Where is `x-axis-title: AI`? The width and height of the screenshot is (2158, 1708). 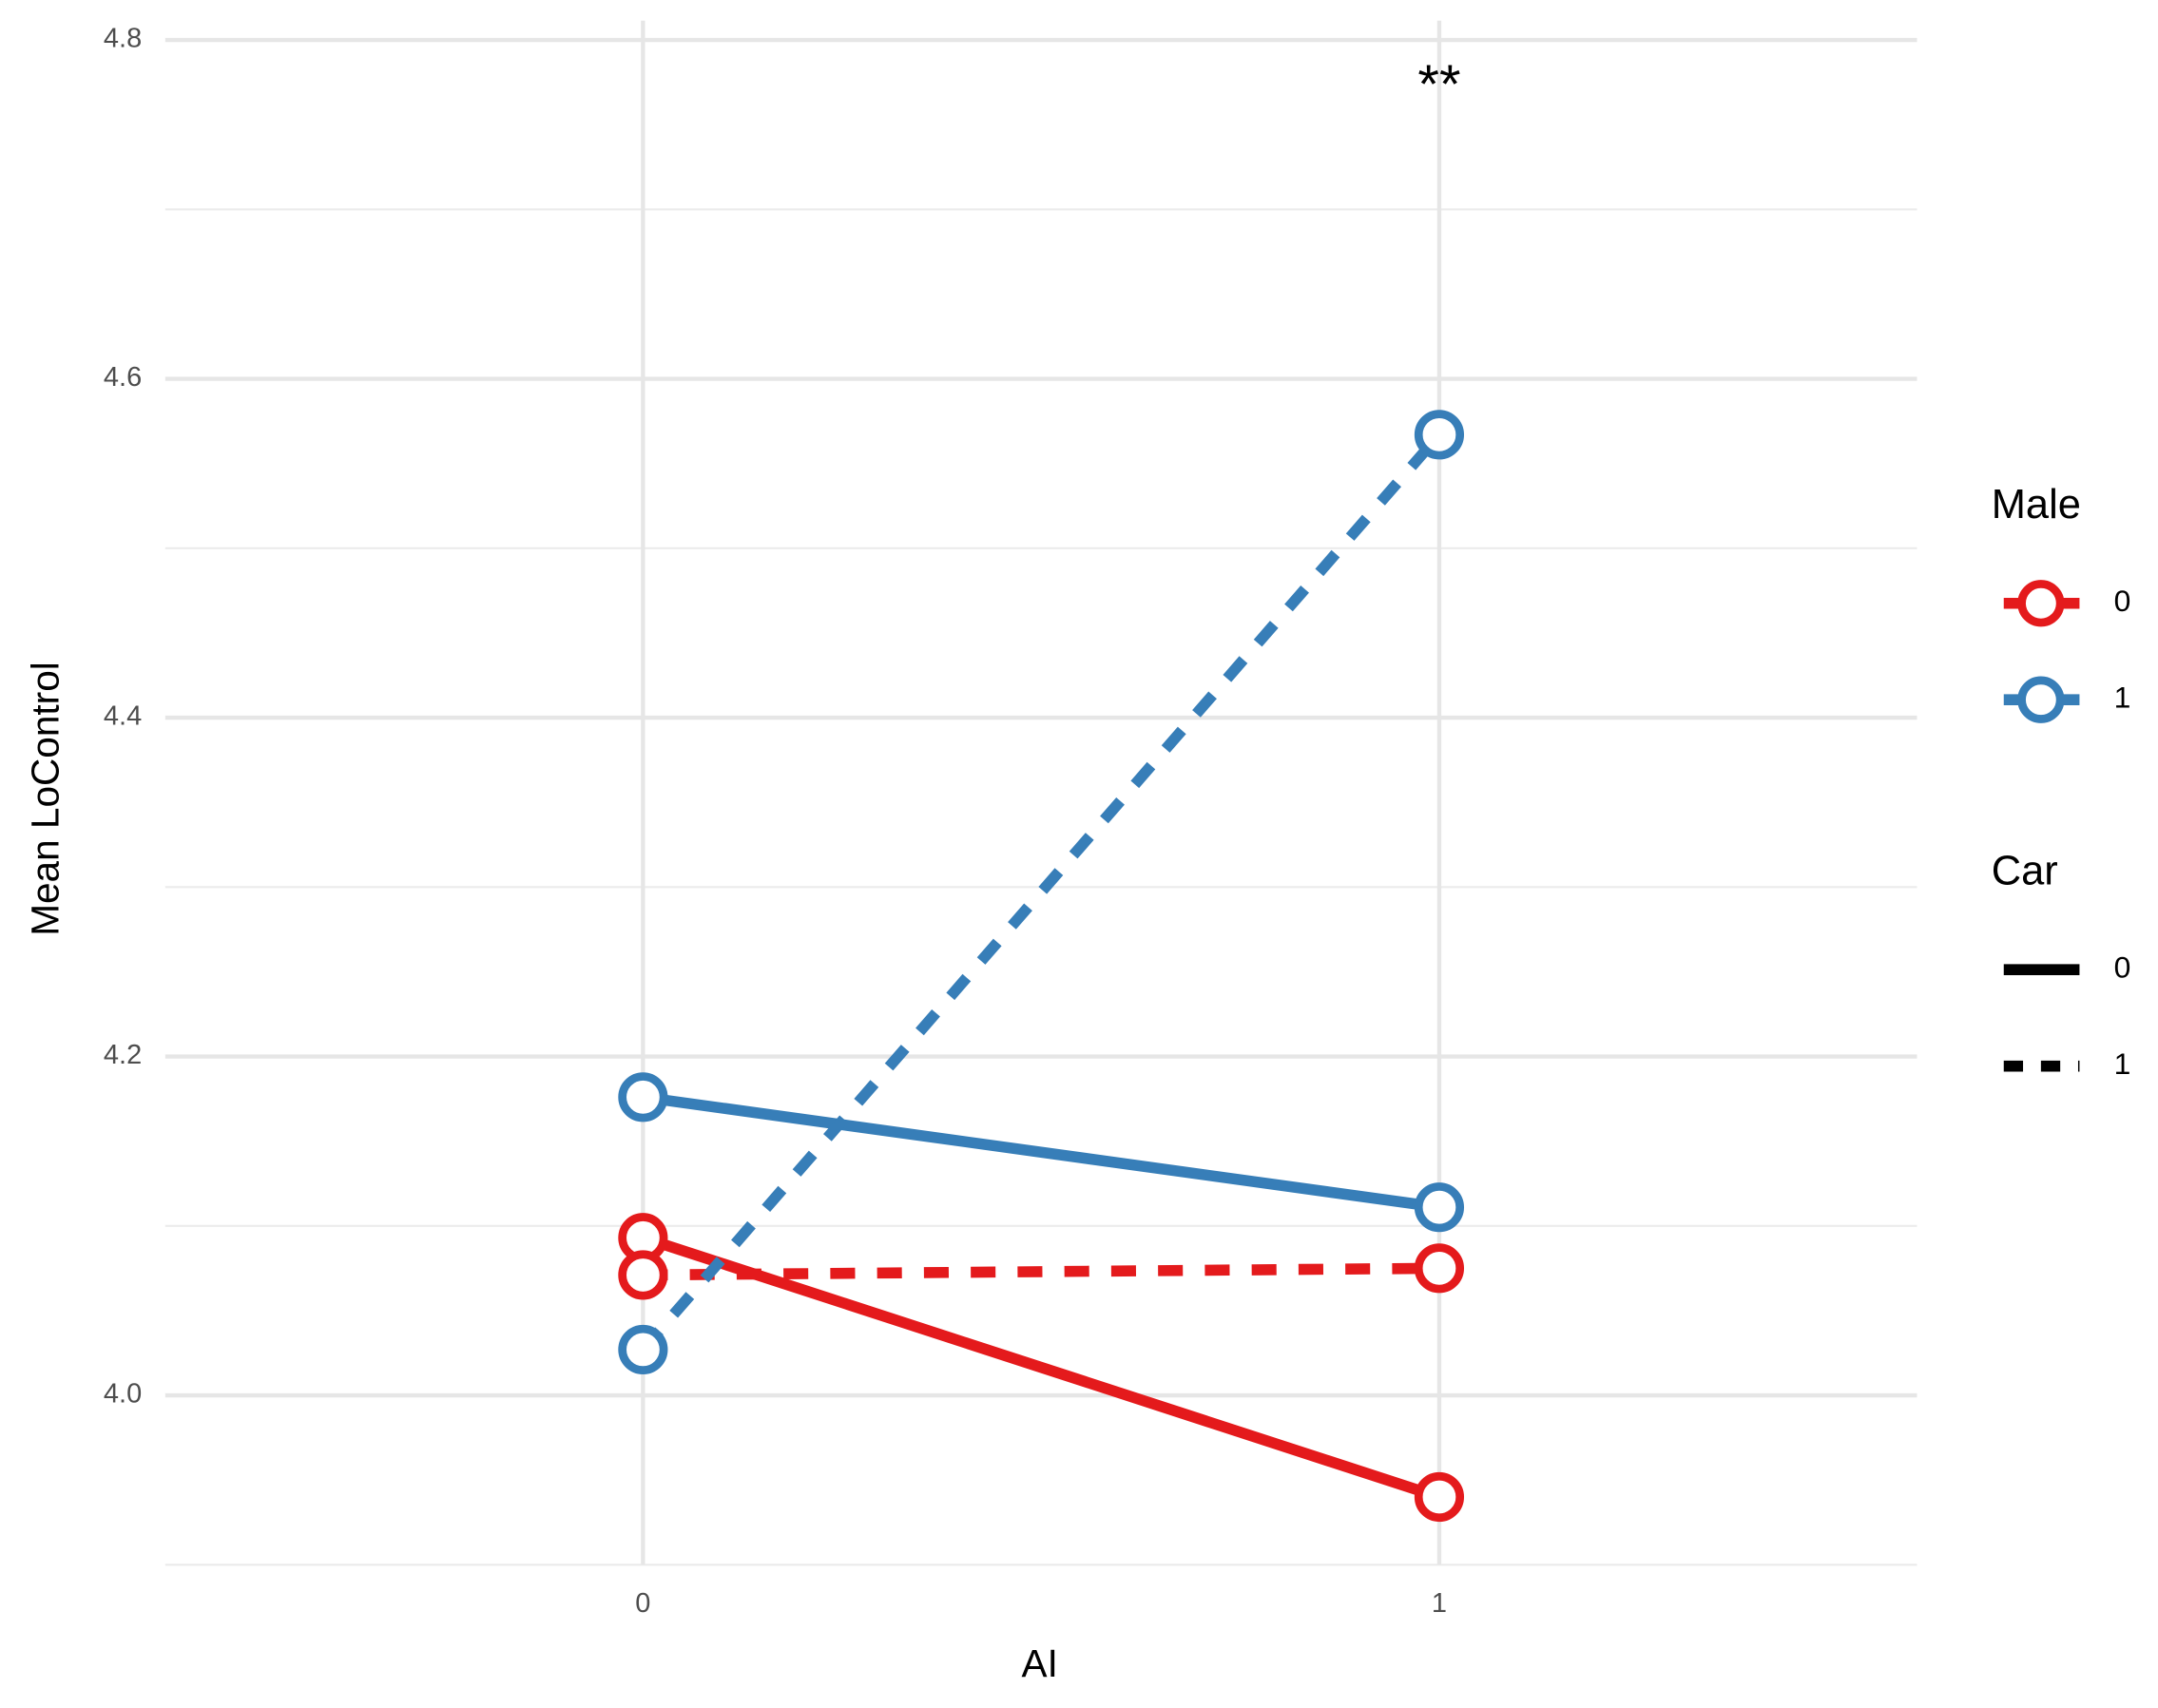
x-axis-title: AI is located at coordinates (1040, 1663).